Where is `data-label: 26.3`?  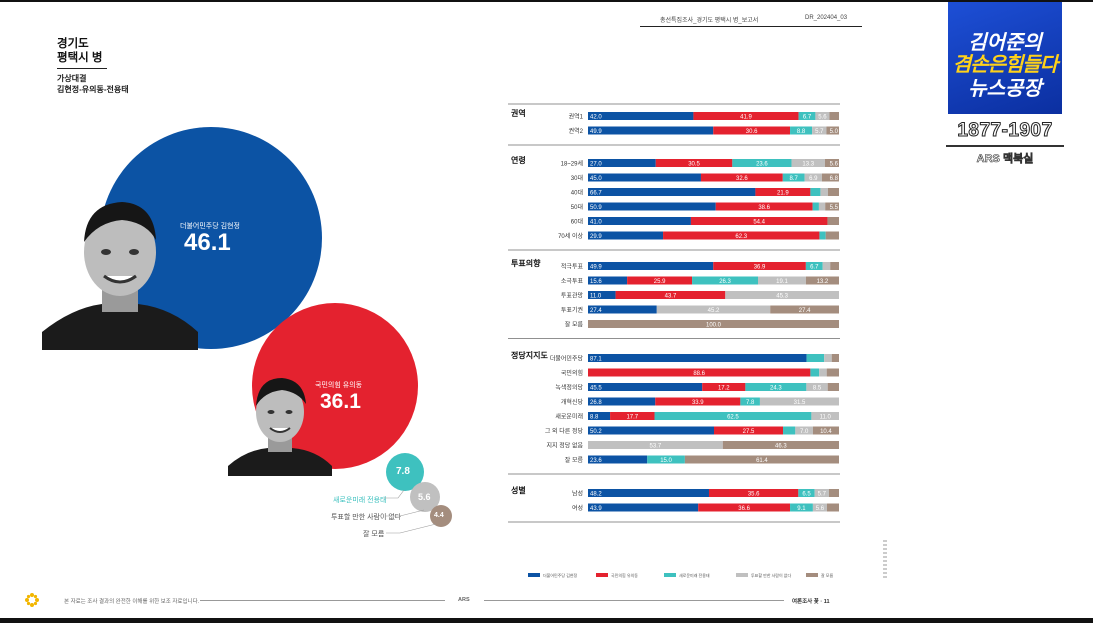 data-label: 26.3 is located at coordinates (725, 282).